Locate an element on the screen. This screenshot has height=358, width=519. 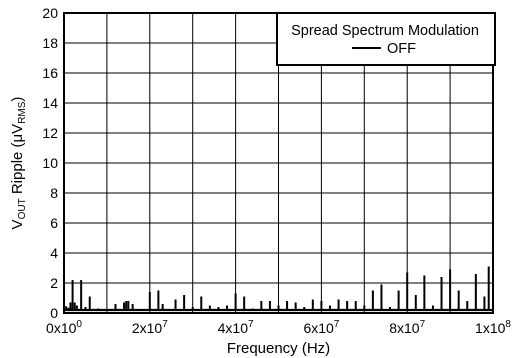
y-tick-label: 10 is located at coordinates (50, 163).